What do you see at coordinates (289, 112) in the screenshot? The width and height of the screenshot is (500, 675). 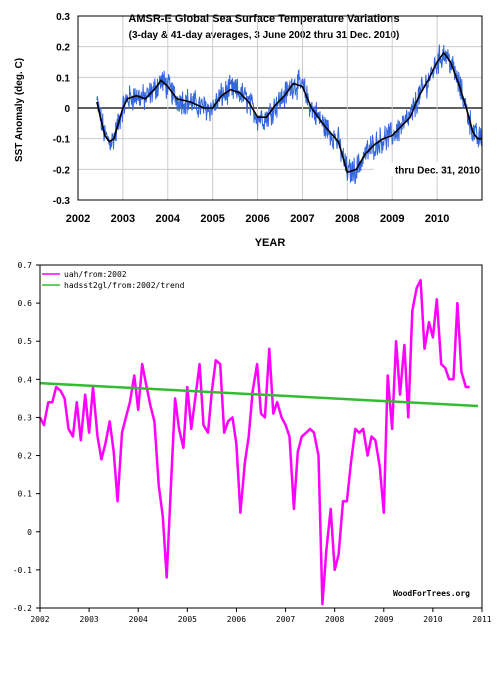 I see `41-day-average-series` at bounding box center [289, 112].